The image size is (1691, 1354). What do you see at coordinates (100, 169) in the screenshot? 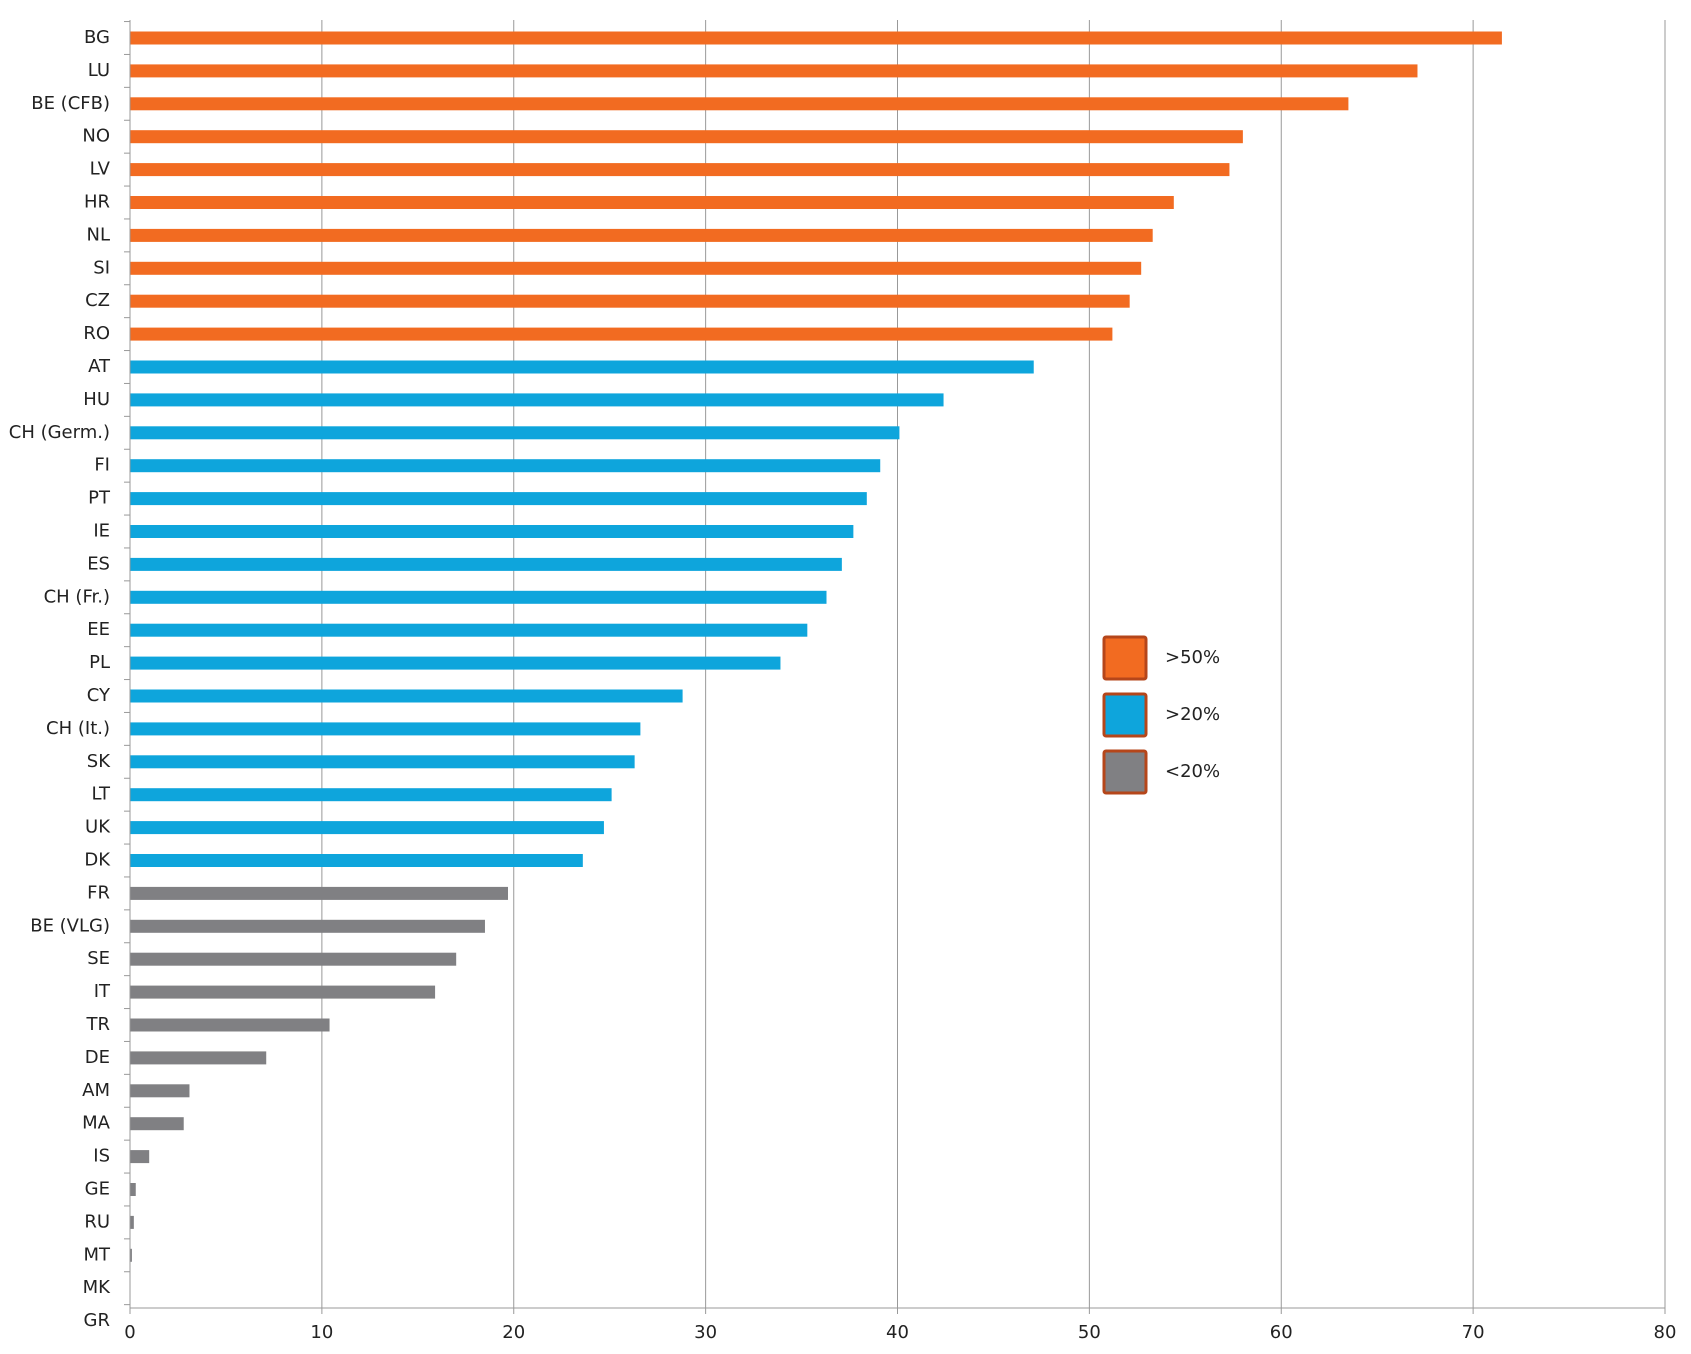
I see `y-tick-label: LV` at bounding box center [100, 169].